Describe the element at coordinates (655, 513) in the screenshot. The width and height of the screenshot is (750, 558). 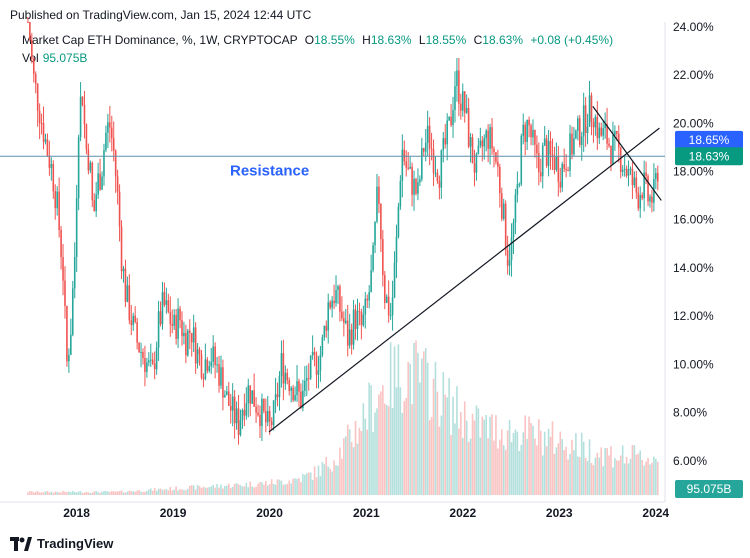
I see `x-tick-label: 2024` at that location.